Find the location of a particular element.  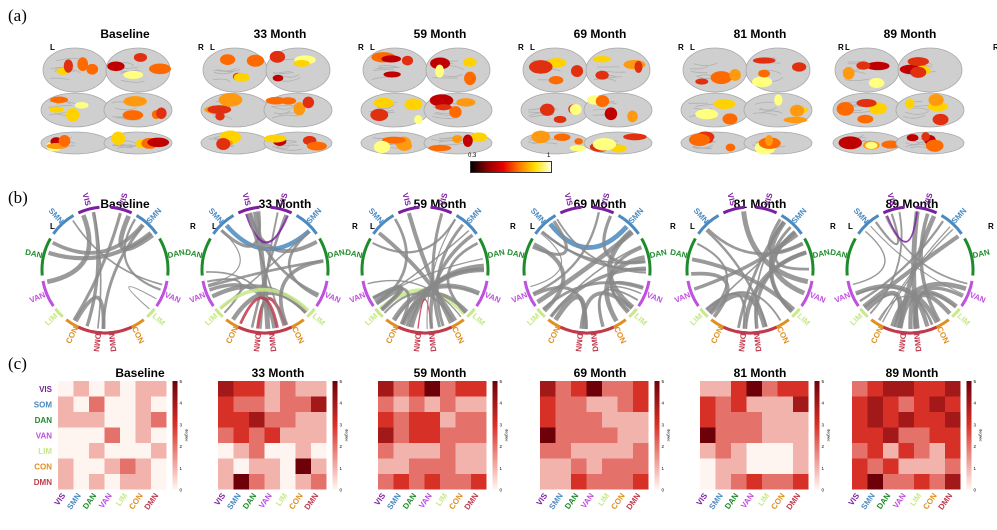

hemisphere-label-a: L is located at coordinates (532, 47).